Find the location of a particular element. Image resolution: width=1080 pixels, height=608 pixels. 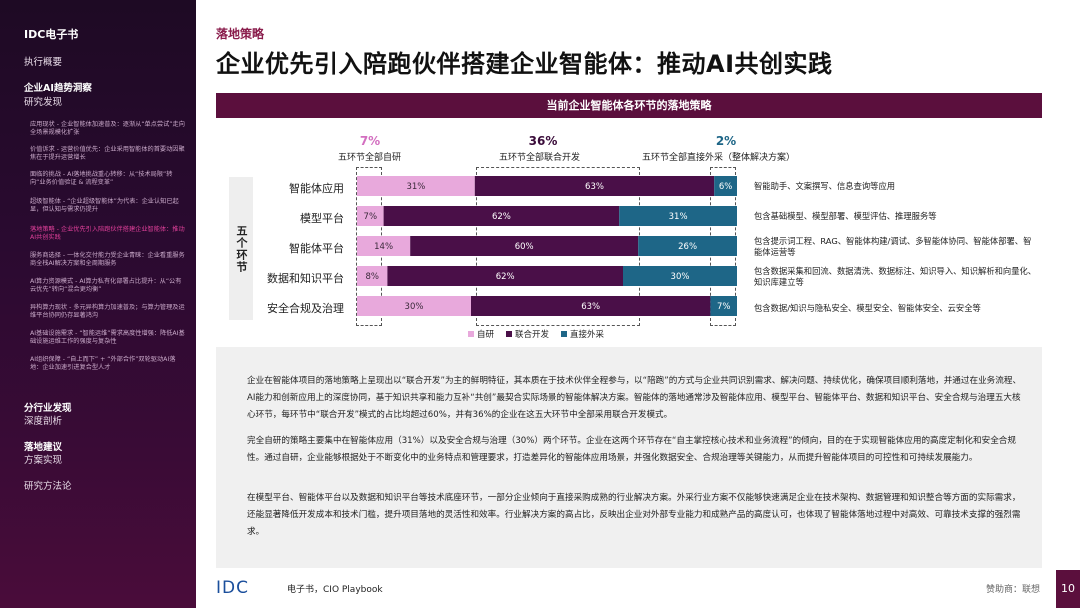

row-desc-security: 包含数据/知识与隐私安全、模型安全、智能体安全、云安全等 is located at coordinates (867, 308).